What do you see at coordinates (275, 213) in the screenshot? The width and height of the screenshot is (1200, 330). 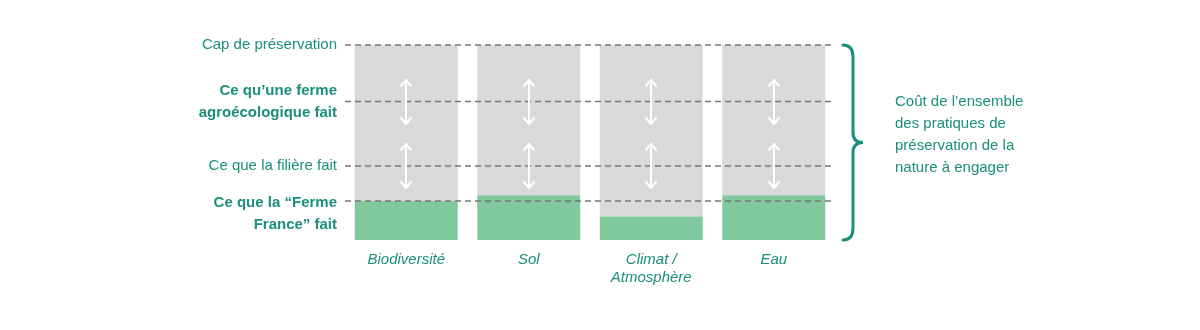 I see `ref-line-label: Ce que la “Ferme France” fait` at bounding box center [275, 213].